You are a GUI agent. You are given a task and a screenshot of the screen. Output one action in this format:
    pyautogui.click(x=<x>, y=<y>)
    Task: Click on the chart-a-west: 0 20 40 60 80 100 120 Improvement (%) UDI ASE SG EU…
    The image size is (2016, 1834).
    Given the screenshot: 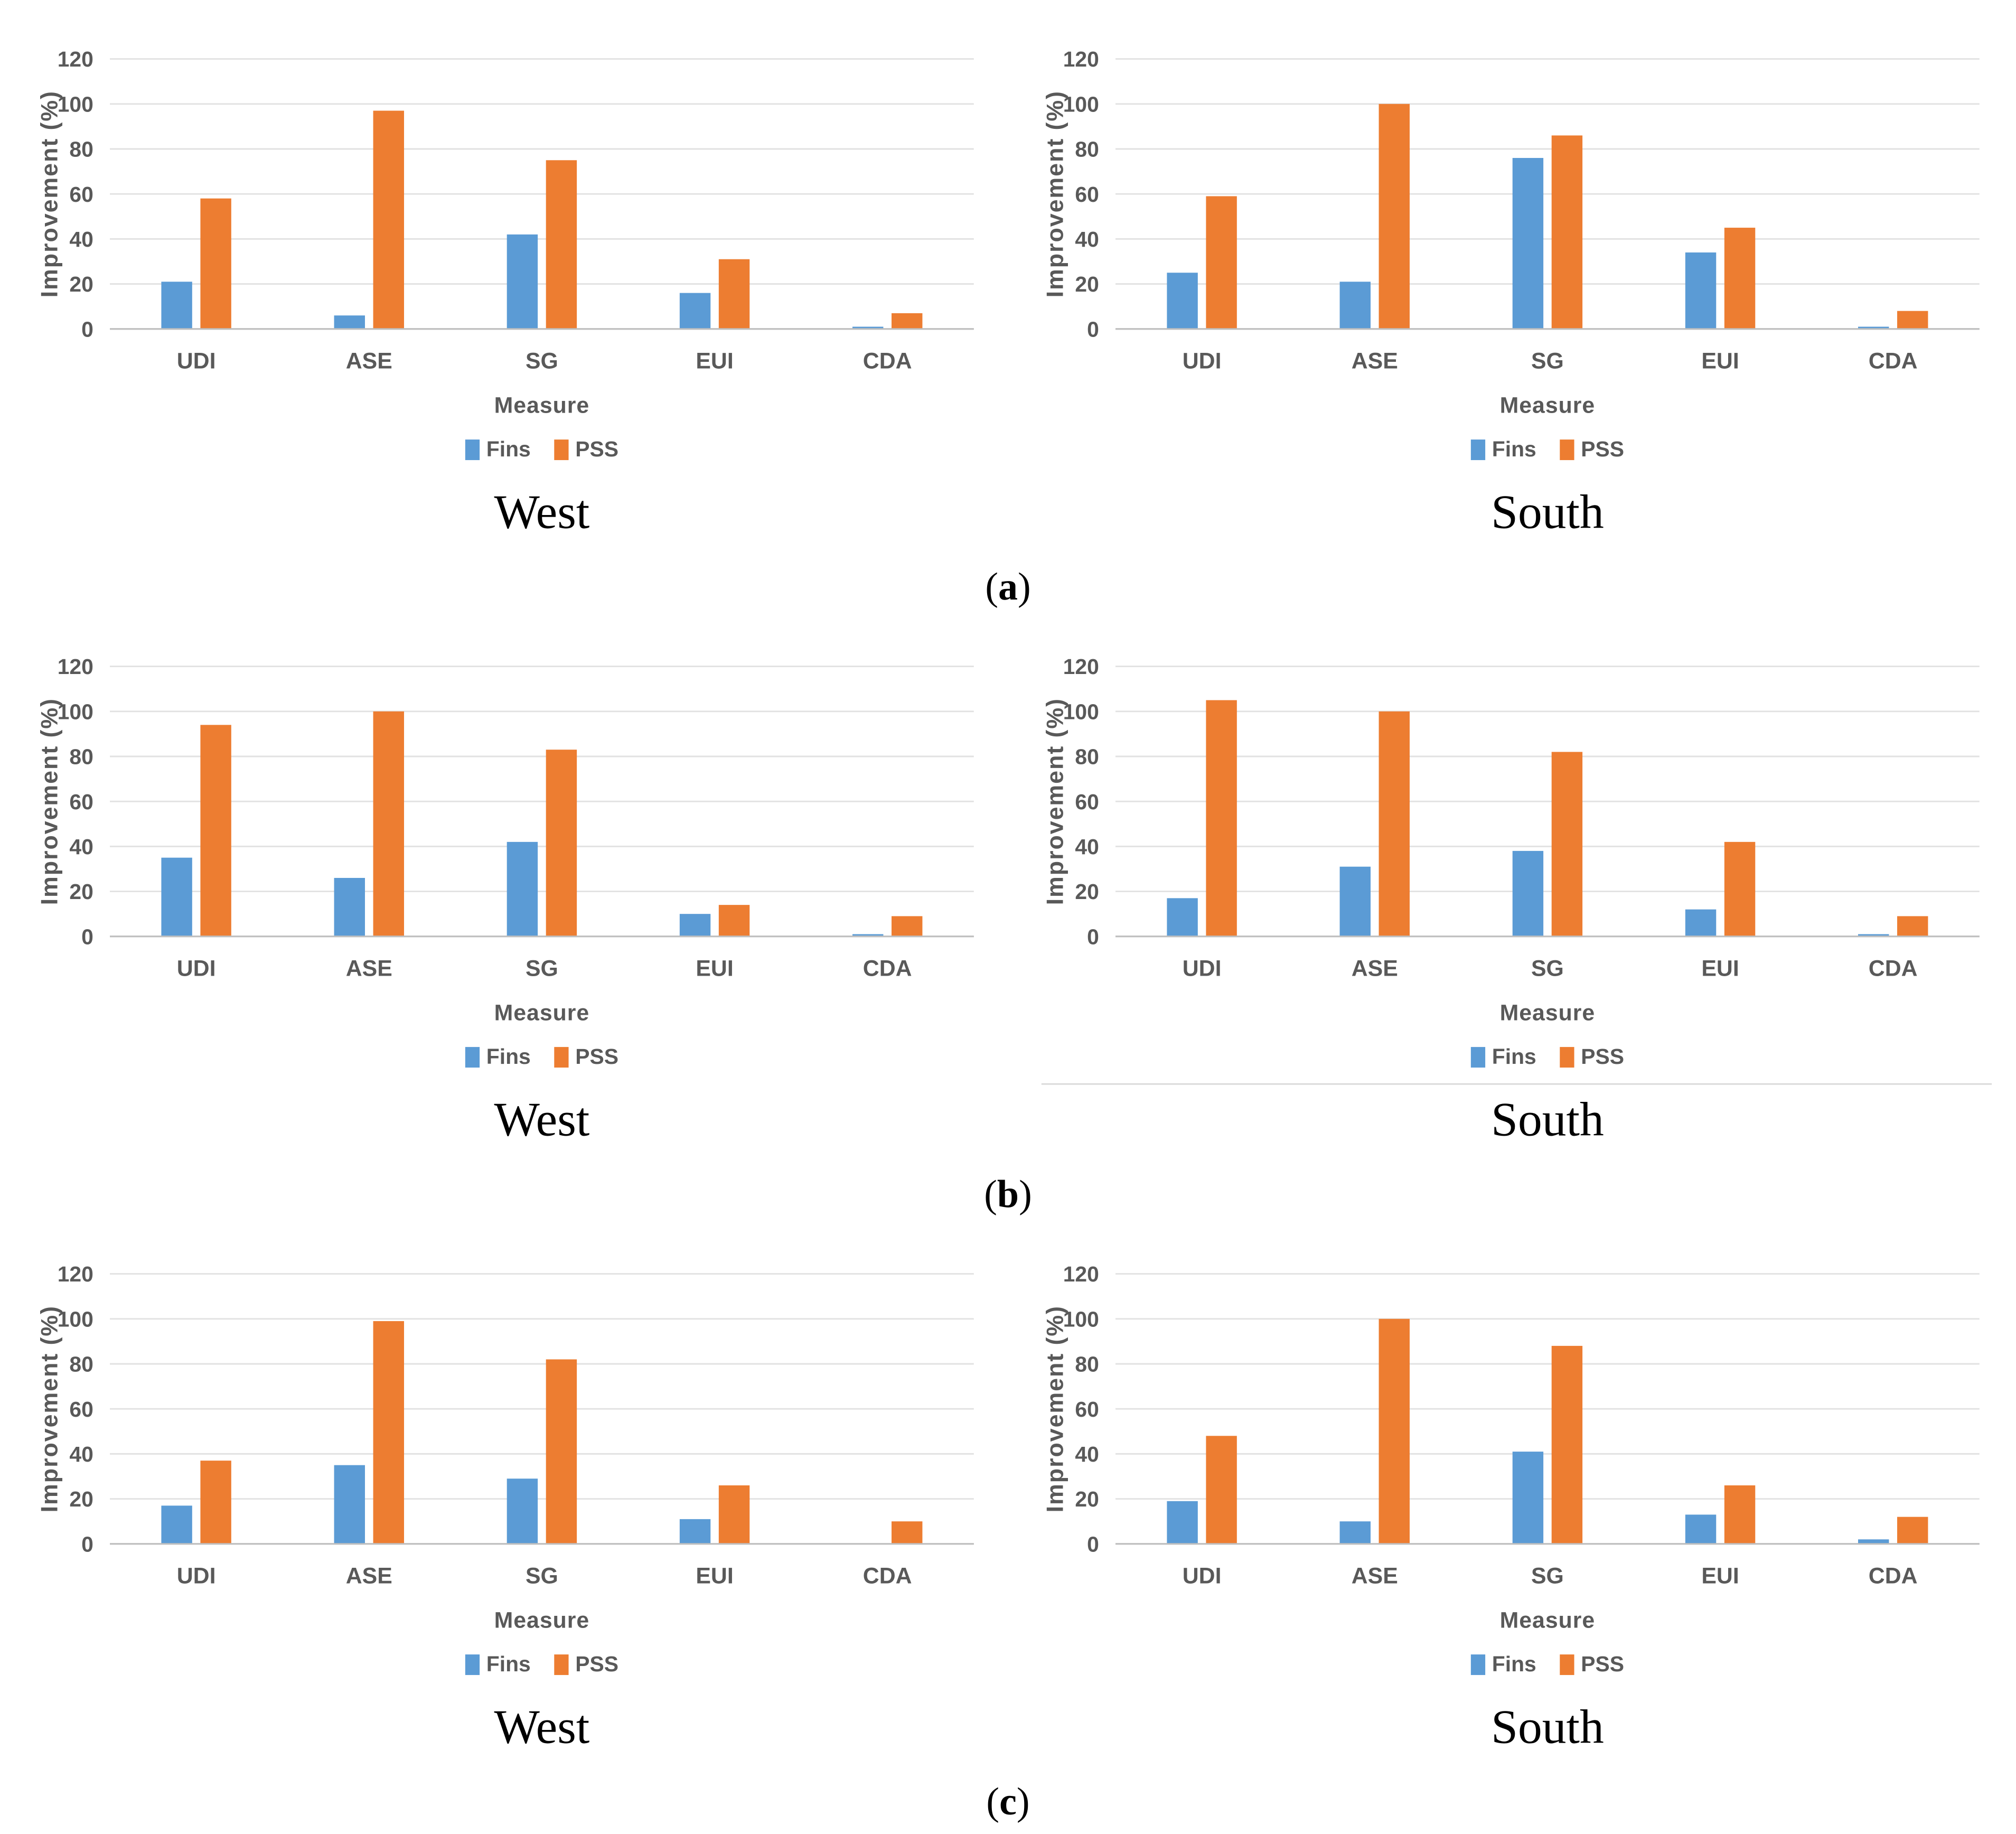 What is the action you would take?
    pyautogui.click(x=511, y=285)
    